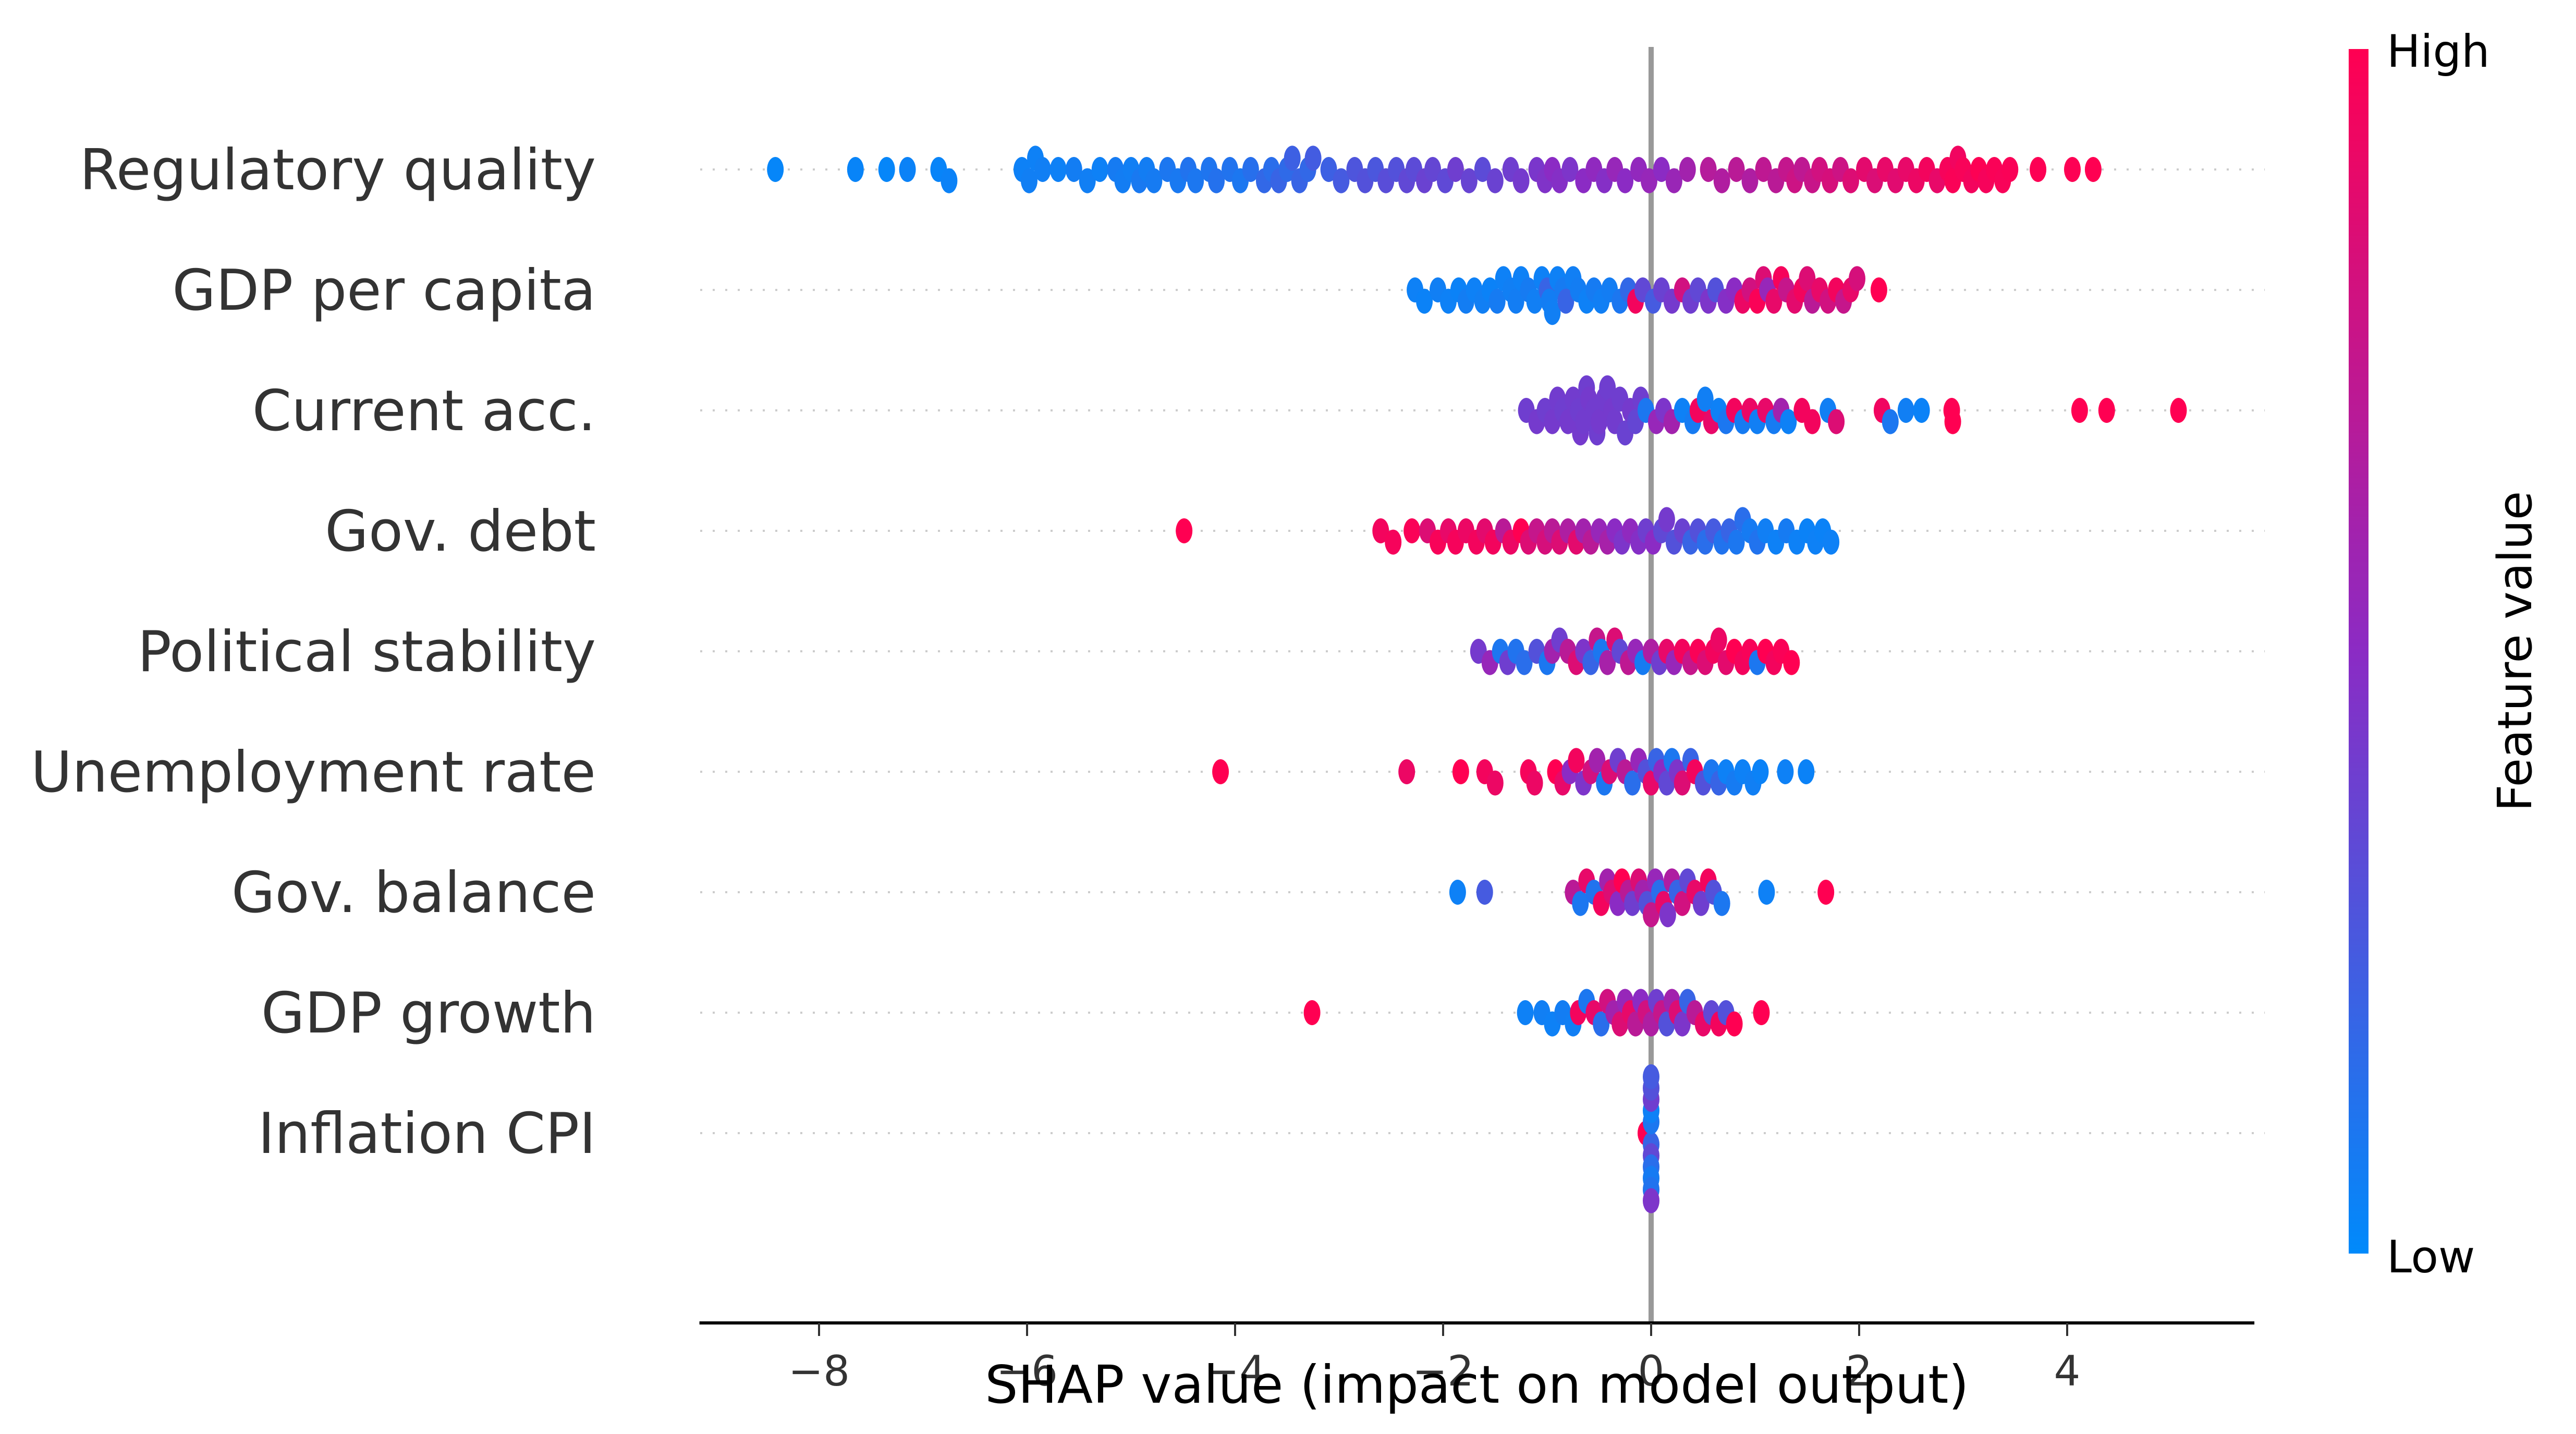  What do you see at coordinates (1651, 1371) in the screenshot?
I see `x-tick-label: 0` at bounding box center [1651, 1371].